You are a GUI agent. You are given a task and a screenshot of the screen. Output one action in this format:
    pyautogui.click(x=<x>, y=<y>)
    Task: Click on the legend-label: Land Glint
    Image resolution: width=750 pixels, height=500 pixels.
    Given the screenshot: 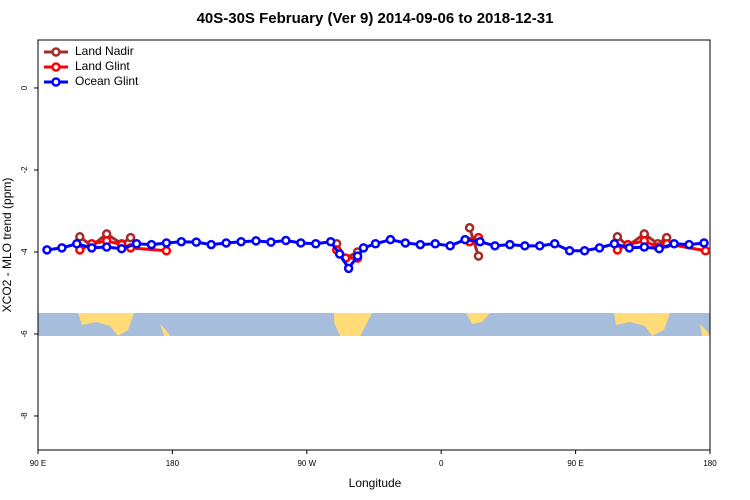 What is the action you would take?
    pyautogui.click(x=102, y=66)
    